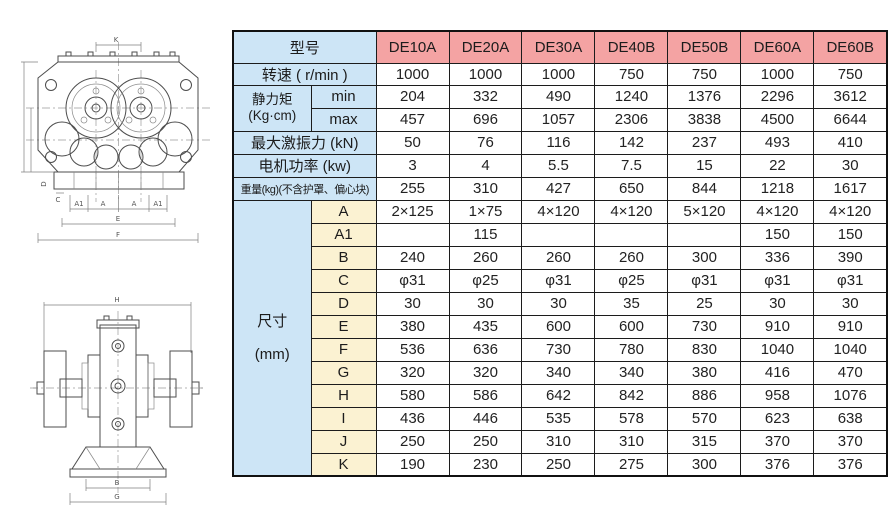  Describe the element at coordinates (485, 165) in the screenshot. I see `cell: 4` at that location.